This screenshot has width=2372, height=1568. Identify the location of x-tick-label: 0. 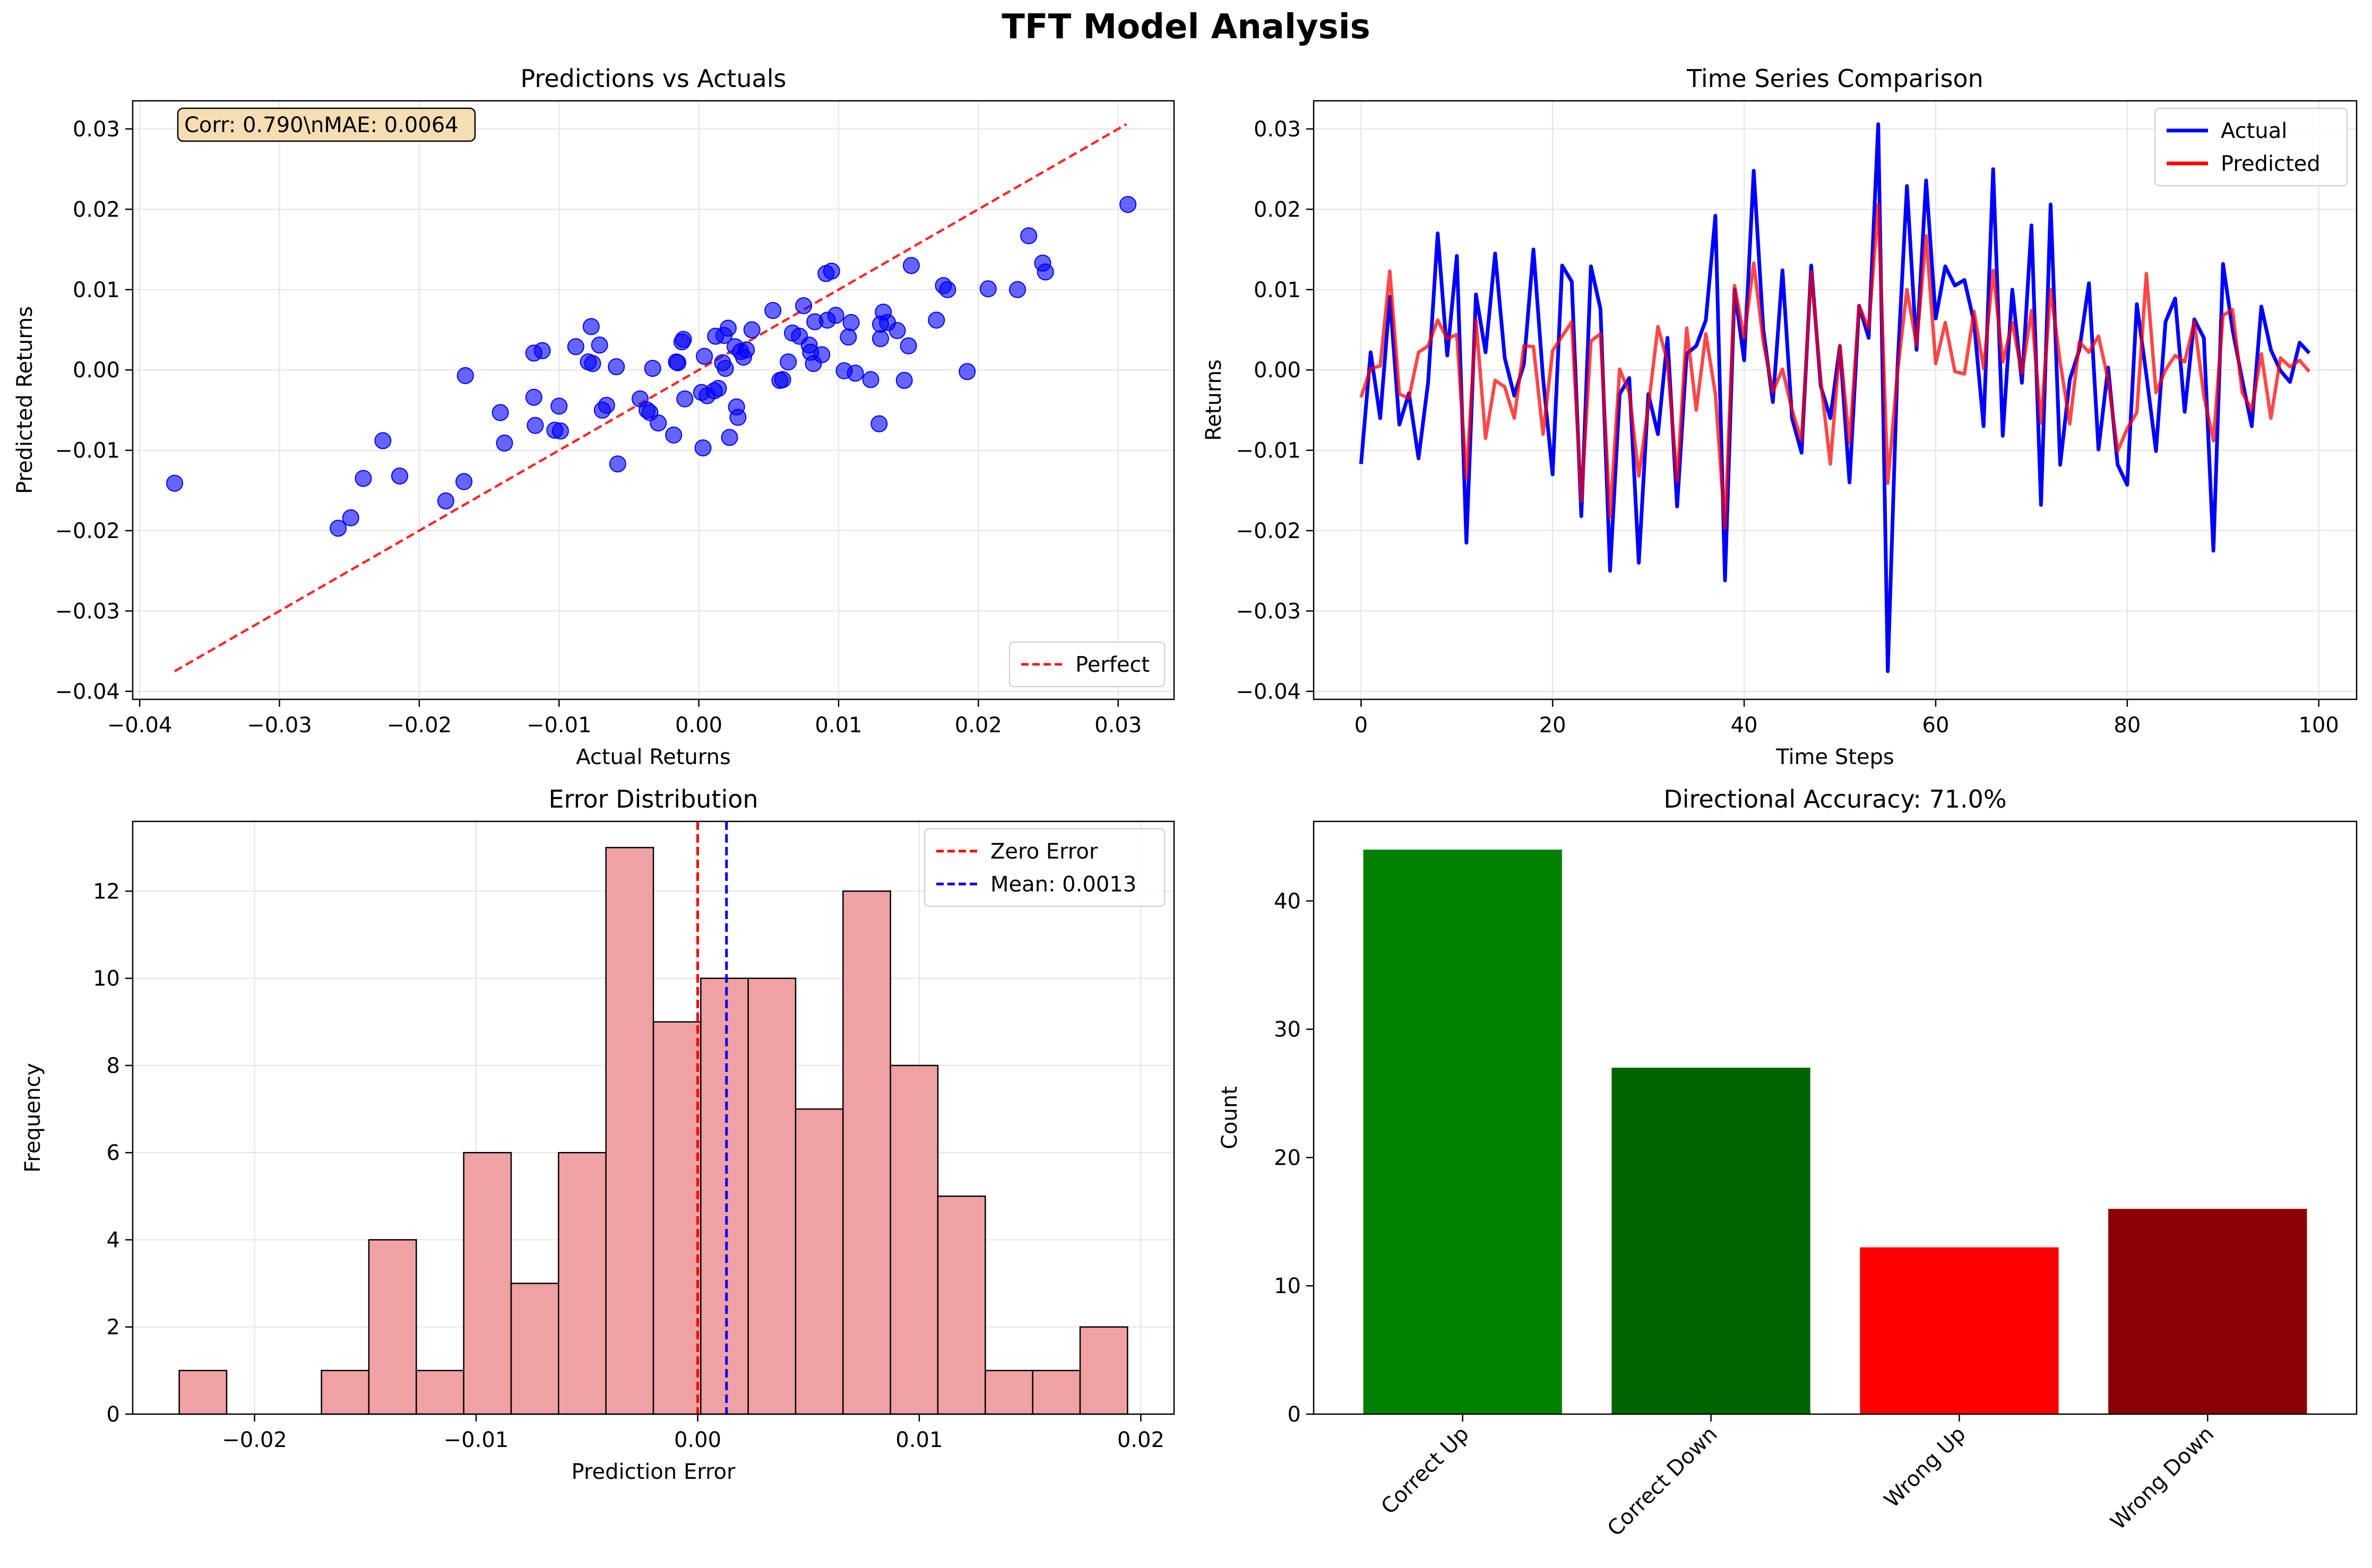
(1361, 725).